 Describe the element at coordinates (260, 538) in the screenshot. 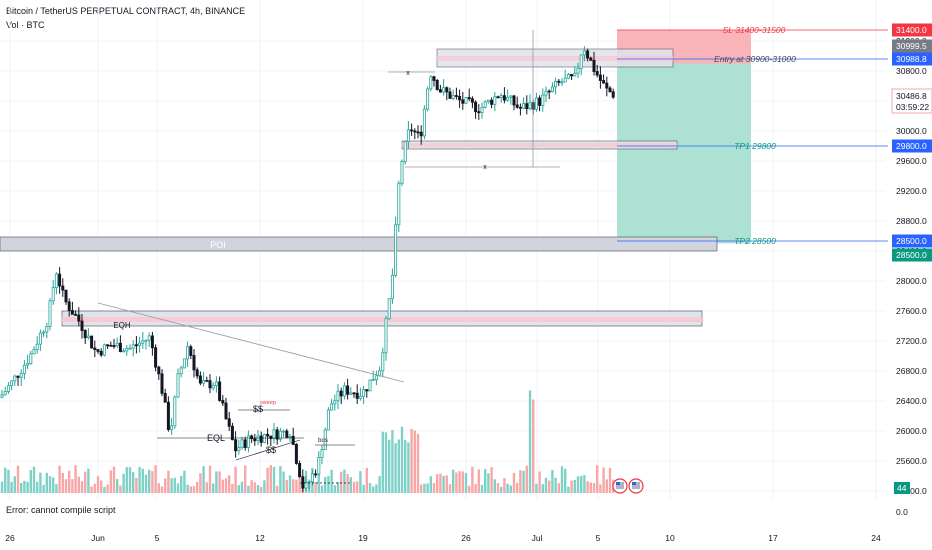

I see `time-tick-label: 12` at that location.